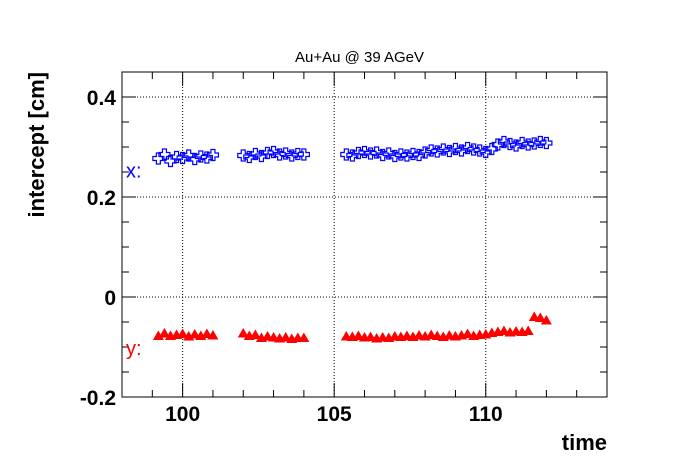  I want to click on series-label-y: y:, so click(134, 349).